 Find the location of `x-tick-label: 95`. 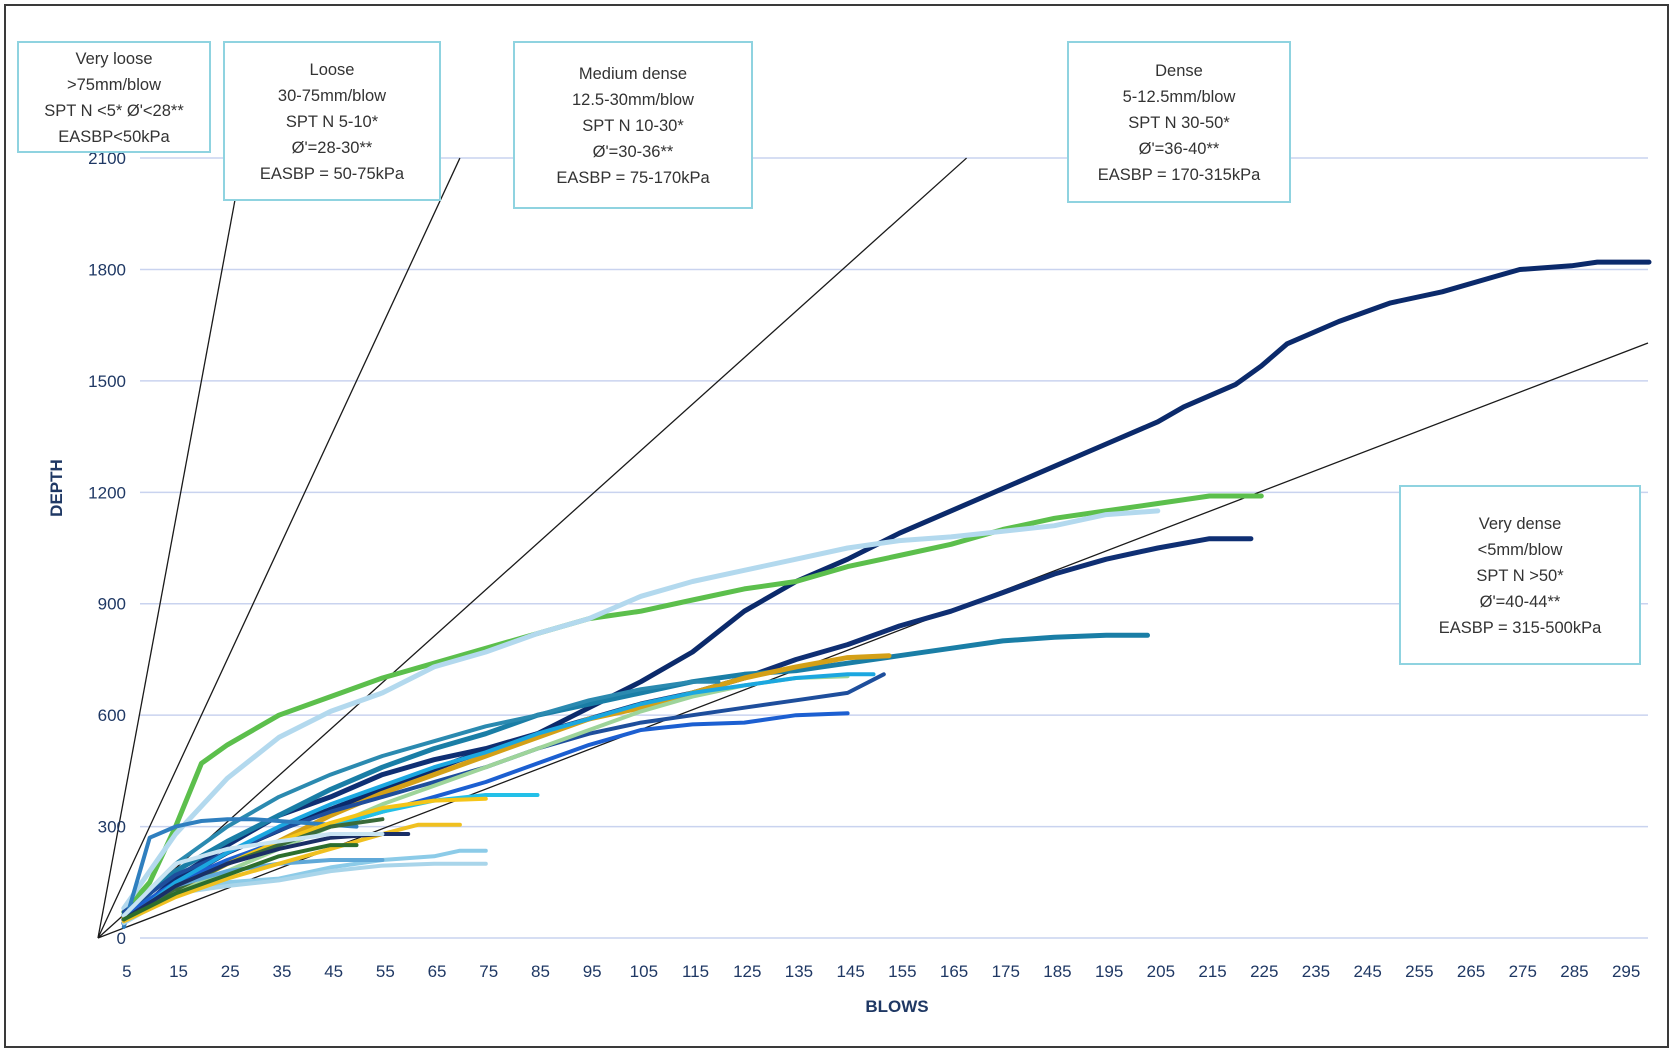

x-tick-label: 95 is located at coordinates (592, 971).